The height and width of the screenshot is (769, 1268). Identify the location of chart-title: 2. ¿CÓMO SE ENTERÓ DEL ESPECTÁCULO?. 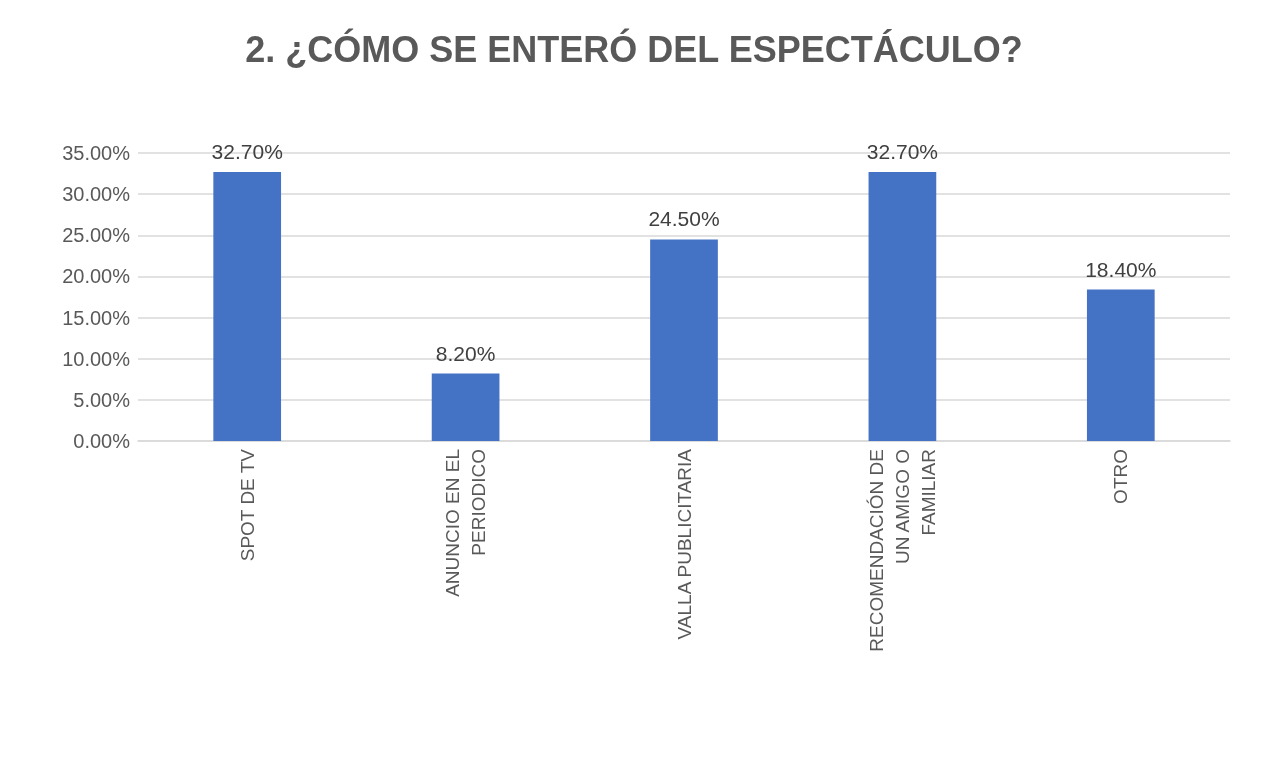
(634, 48).